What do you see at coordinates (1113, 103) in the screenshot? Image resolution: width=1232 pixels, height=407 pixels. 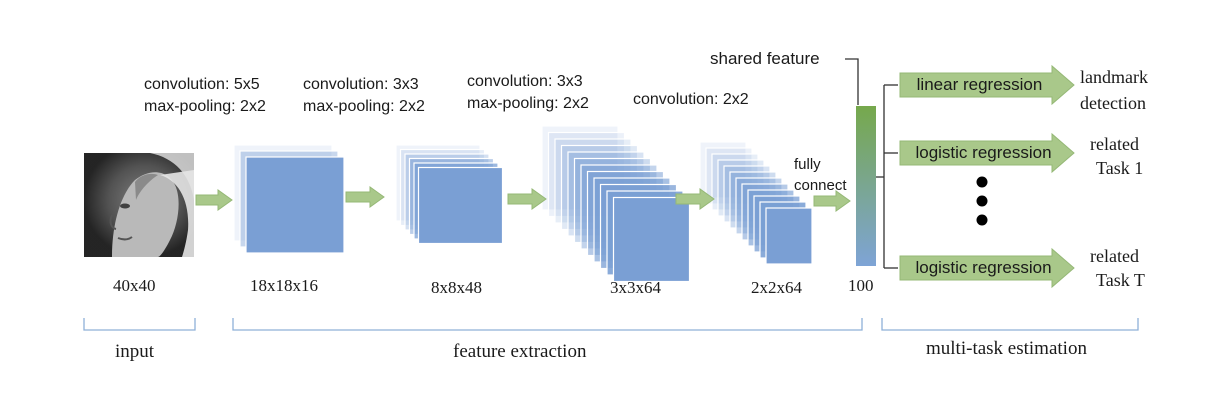 I see `task-target-landmark-line-2: detection` at bounding box center [1113, 103].